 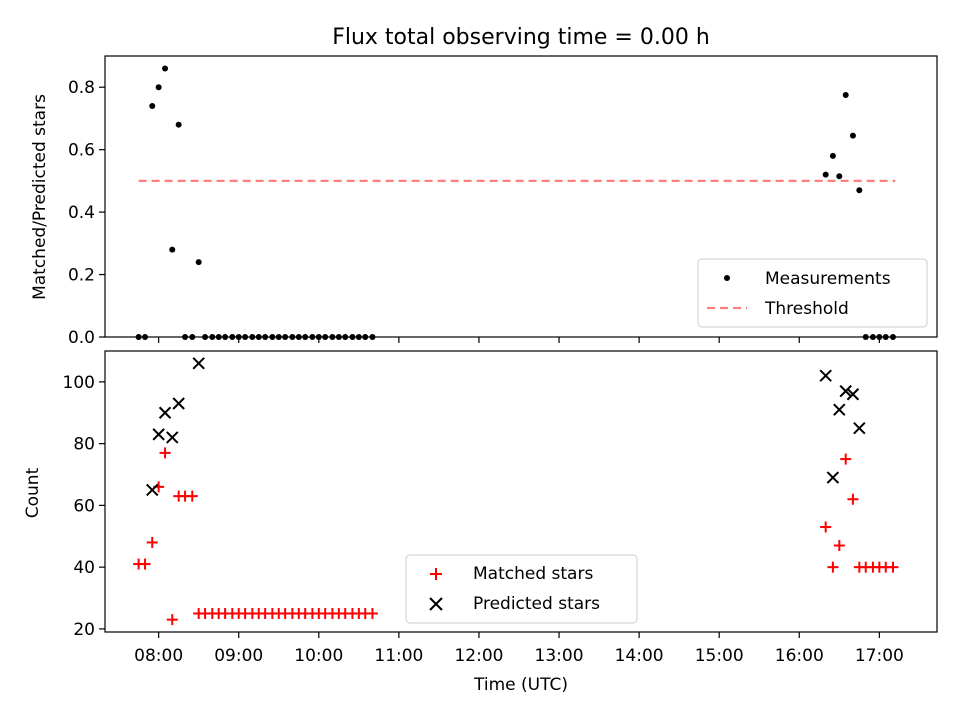 What do you see at coordinates (84, 568) in the screenshot?
I see `bottom-y-tick-label: 40` at bounding box center [84, 568].